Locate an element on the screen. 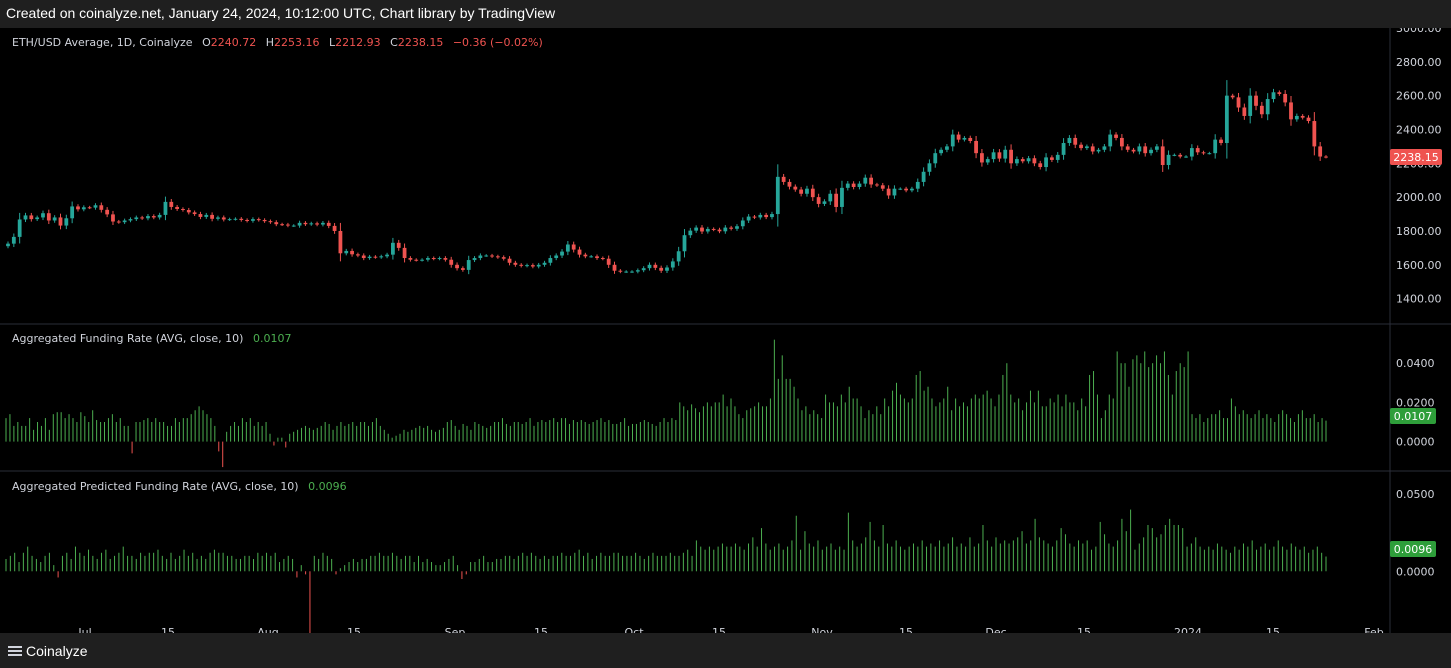 This screenshot has width=1451, height=668. legend-symbol: ETH/USD Average, 1D, Coinalyze is located at coordinates (102, 42).